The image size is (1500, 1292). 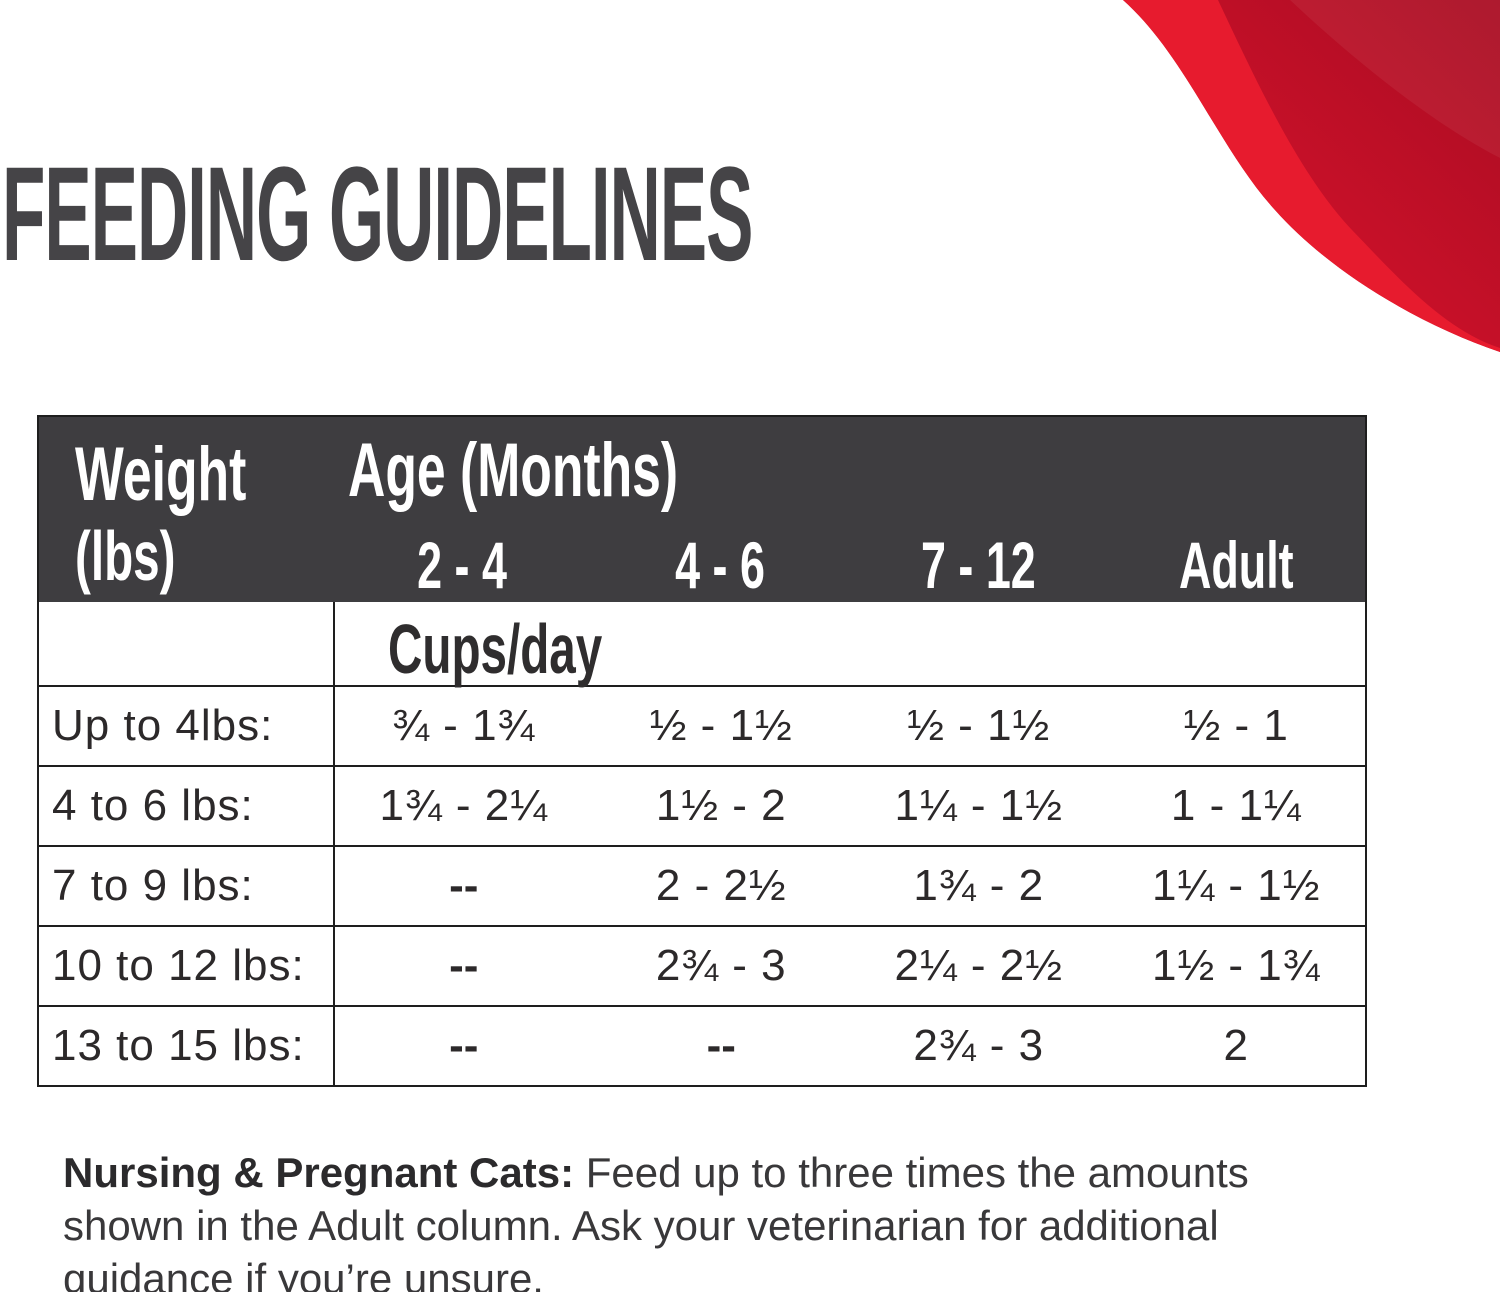 I want to click on amount-cell: 2, so click(x=1236, y=1045).